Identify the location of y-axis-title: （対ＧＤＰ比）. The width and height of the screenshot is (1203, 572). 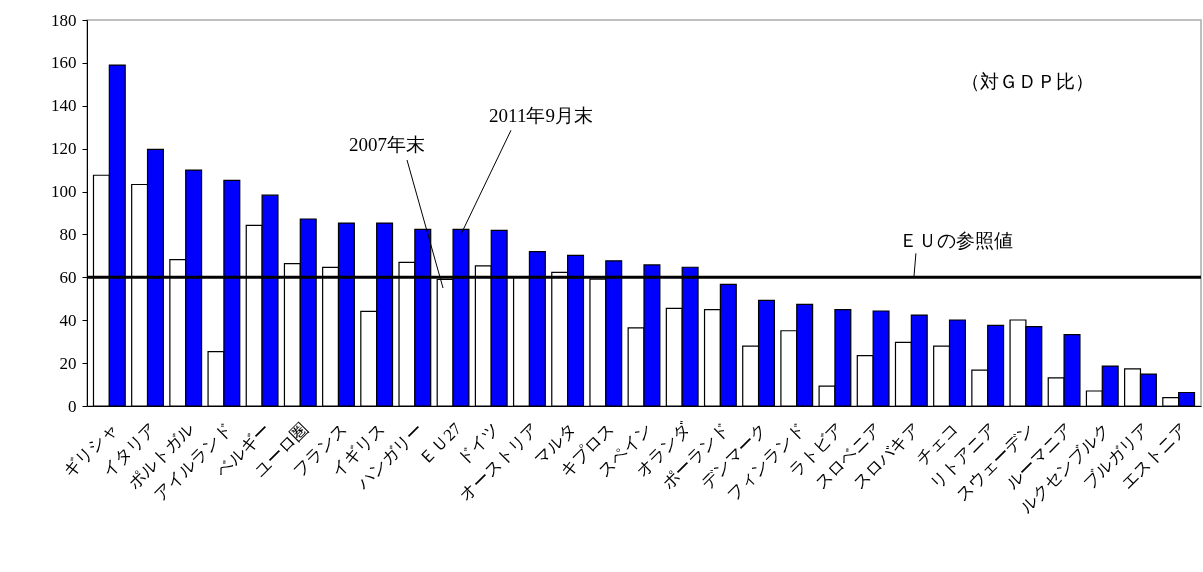
(1027, 81).